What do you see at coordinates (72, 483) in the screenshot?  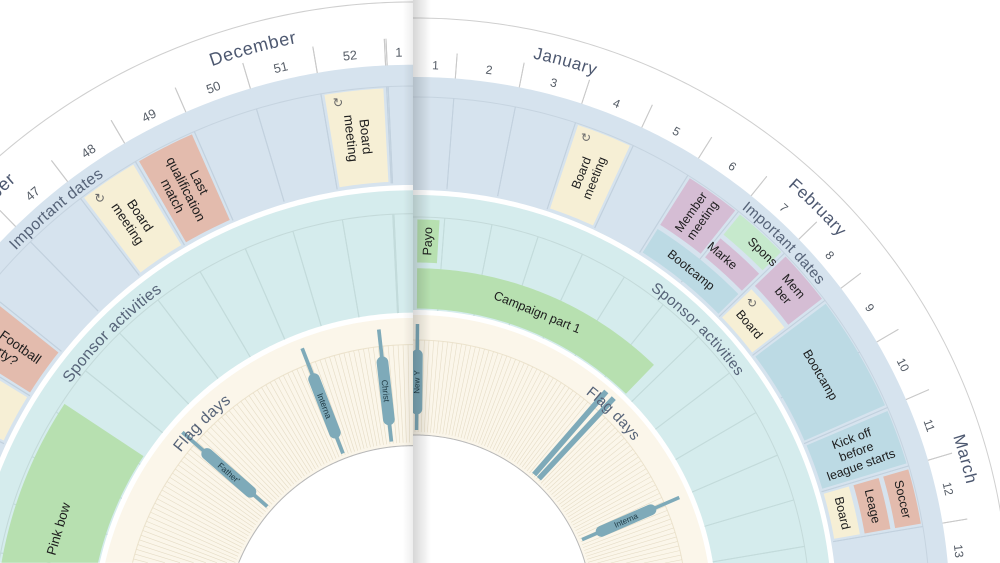 I see `calendar-item: Pink bow` at bounding box center [72, 483].